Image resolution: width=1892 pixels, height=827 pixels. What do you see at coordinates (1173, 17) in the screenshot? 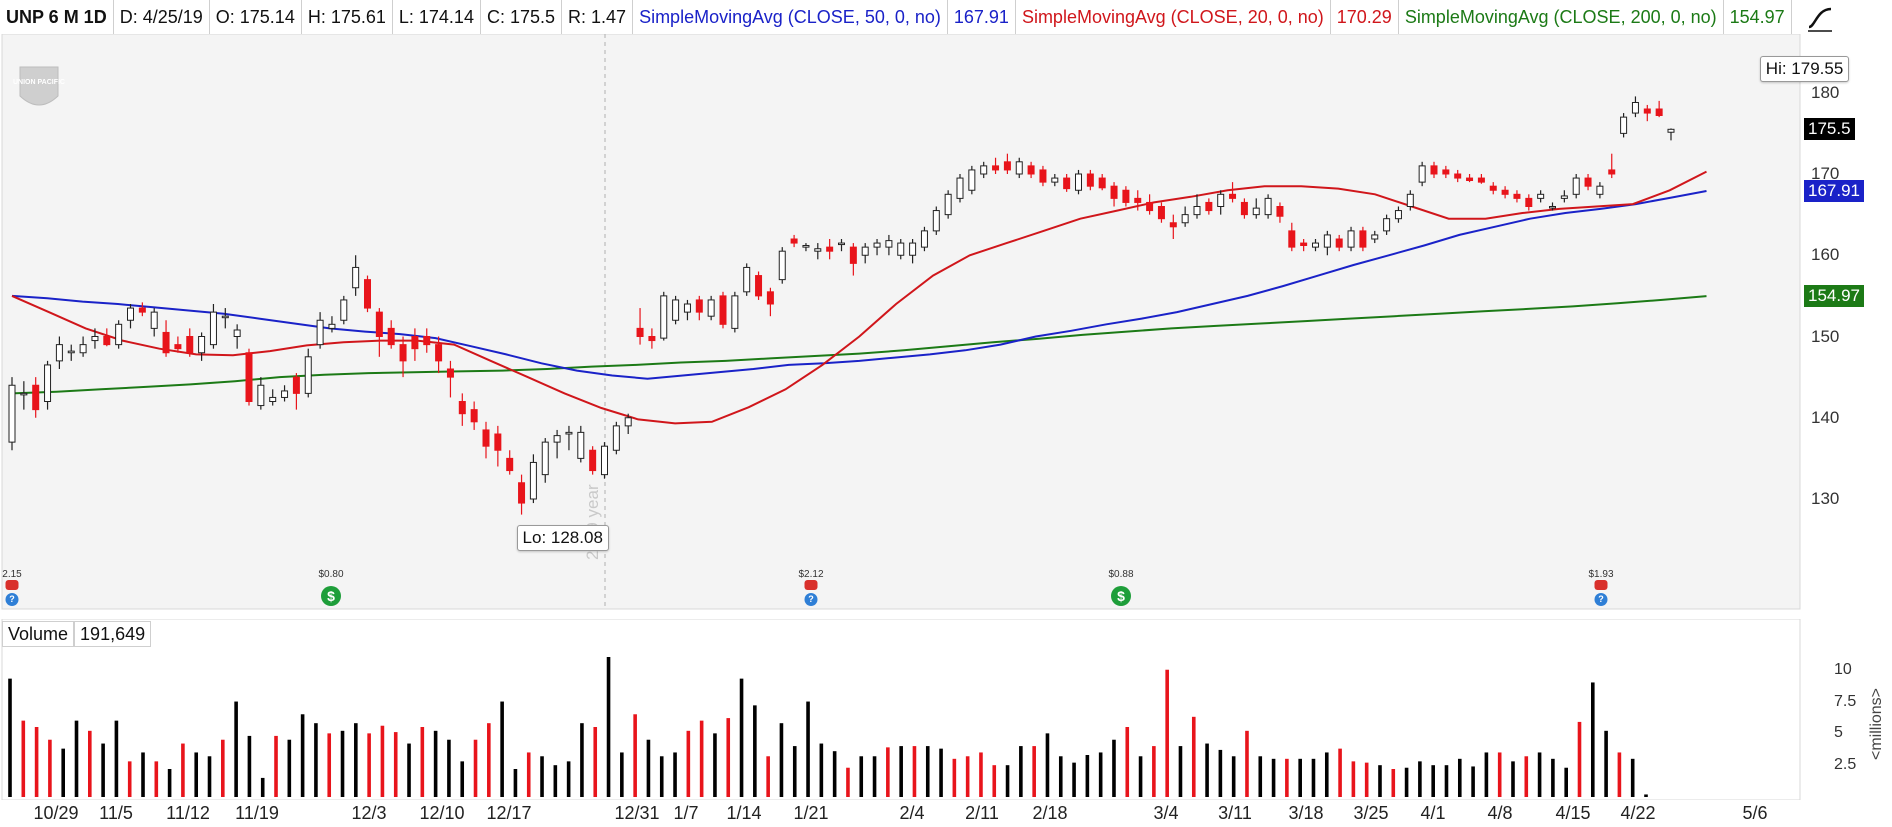
I see `sma20-study-label: SimpleMovingAvg (CLOSE, 20, 0, no)` at bounding box center [1173, 17].